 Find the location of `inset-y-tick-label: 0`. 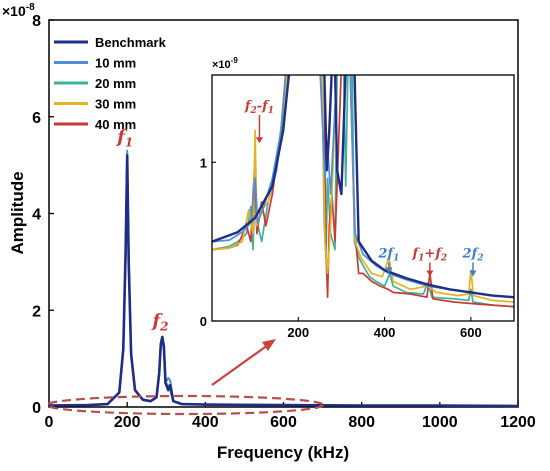

inset-y-tick-label: 0 is located at coordinates (203, 321).